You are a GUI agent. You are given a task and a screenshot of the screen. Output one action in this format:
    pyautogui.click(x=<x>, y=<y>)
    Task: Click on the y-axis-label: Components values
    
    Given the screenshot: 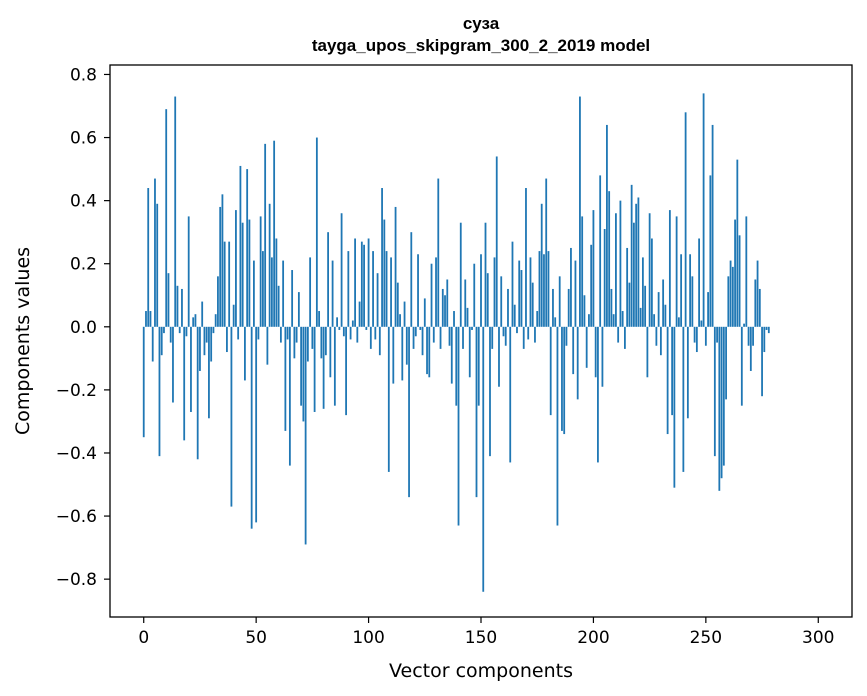 What is the action you would take?
    pyautogui.click(x=23, y=341)
    